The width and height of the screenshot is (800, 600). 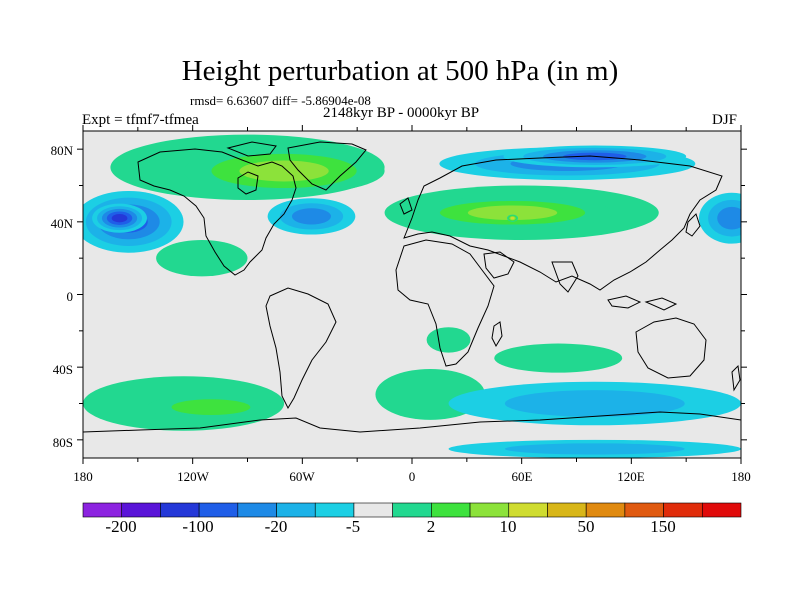 I want to click on x-tick-label-0: 0, so click(x=412, y=476).